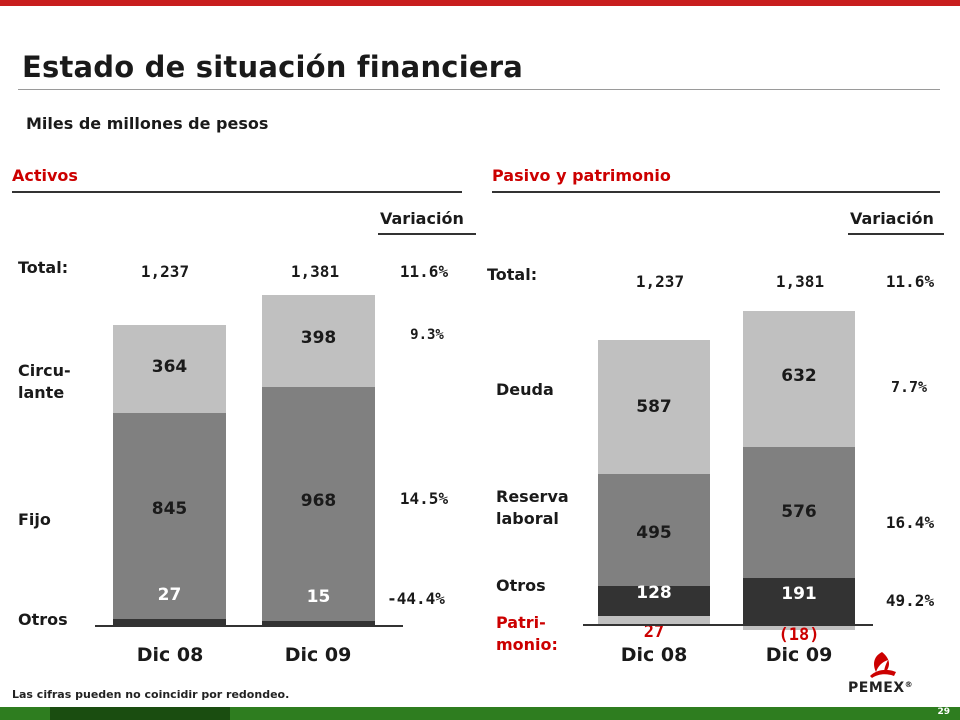  Describe the element at coordinates (480, 713) in the screenshot. I see `footer-bar` at that location.